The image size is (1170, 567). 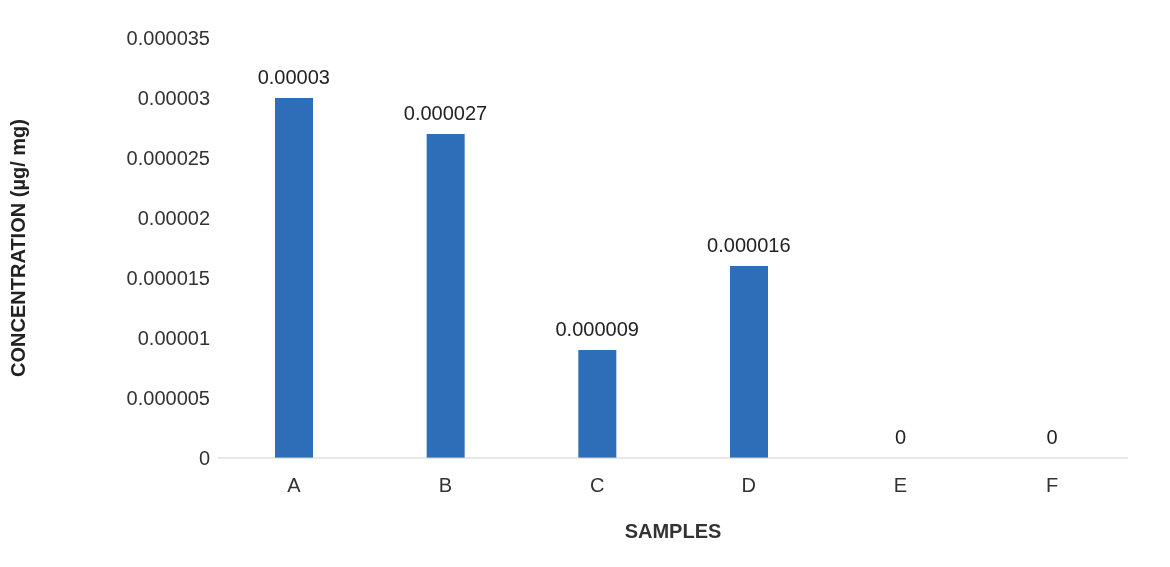 What do you see at coordinates (445, 485) in the screenshot?
I see `x-tick-label: B` at bounding box center [445, 485].